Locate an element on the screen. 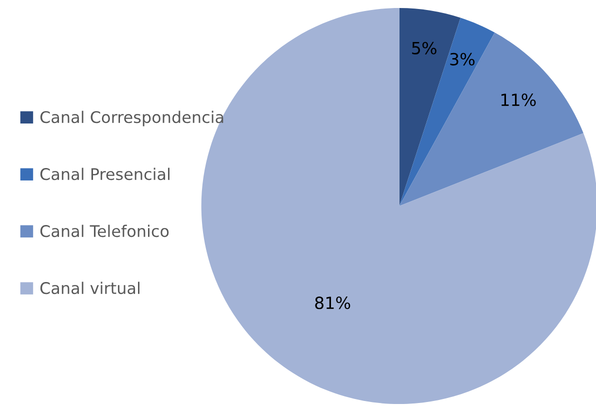  data-label: 3% is located at coordinates (462, 59).